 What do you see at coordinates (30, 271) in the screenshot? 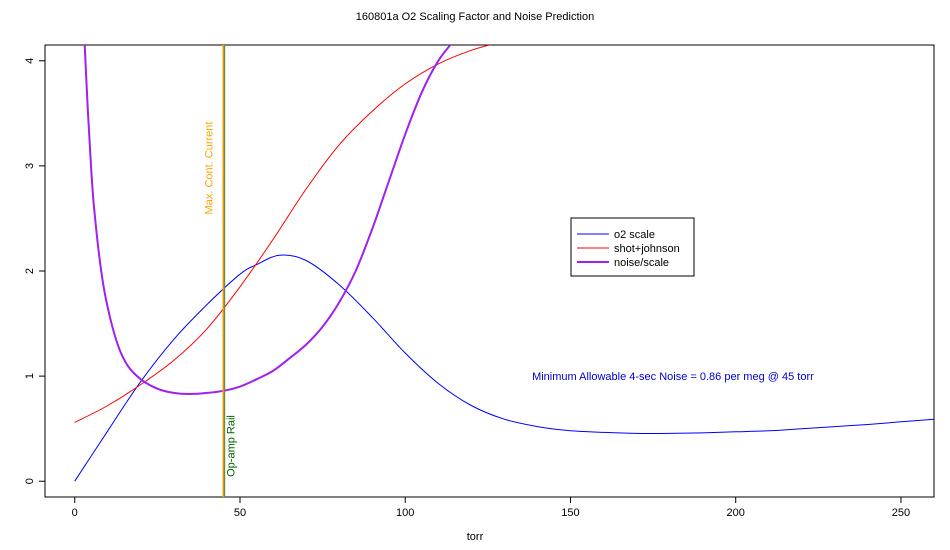
I see `y-tick-label: 2` at bounding box center [30, 271].